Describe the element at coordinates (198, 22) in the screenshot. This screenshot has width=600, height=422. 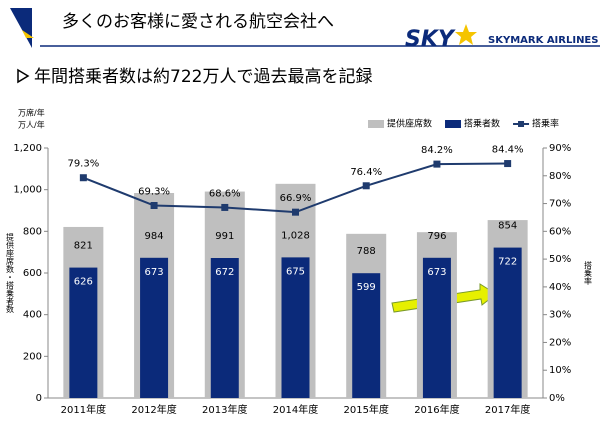
I see `slide-title: 多くのお客様に愛される航空会社へ` at that location.